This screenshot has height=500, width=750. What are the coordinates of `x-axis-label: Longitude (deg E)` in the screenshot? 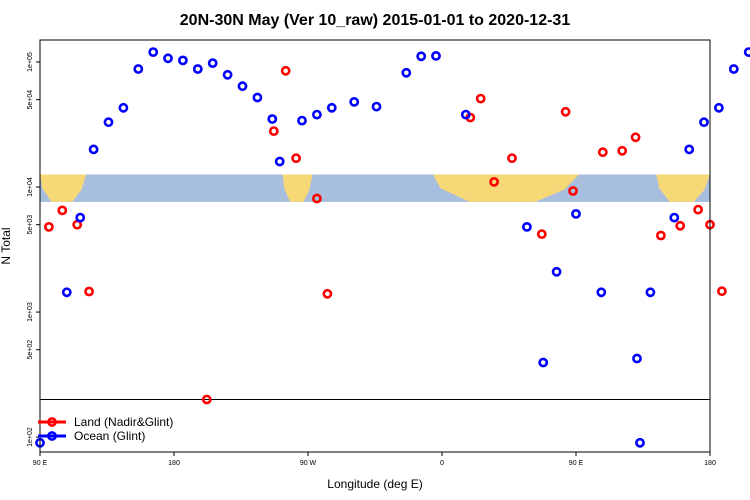 It's located at (374, 484).